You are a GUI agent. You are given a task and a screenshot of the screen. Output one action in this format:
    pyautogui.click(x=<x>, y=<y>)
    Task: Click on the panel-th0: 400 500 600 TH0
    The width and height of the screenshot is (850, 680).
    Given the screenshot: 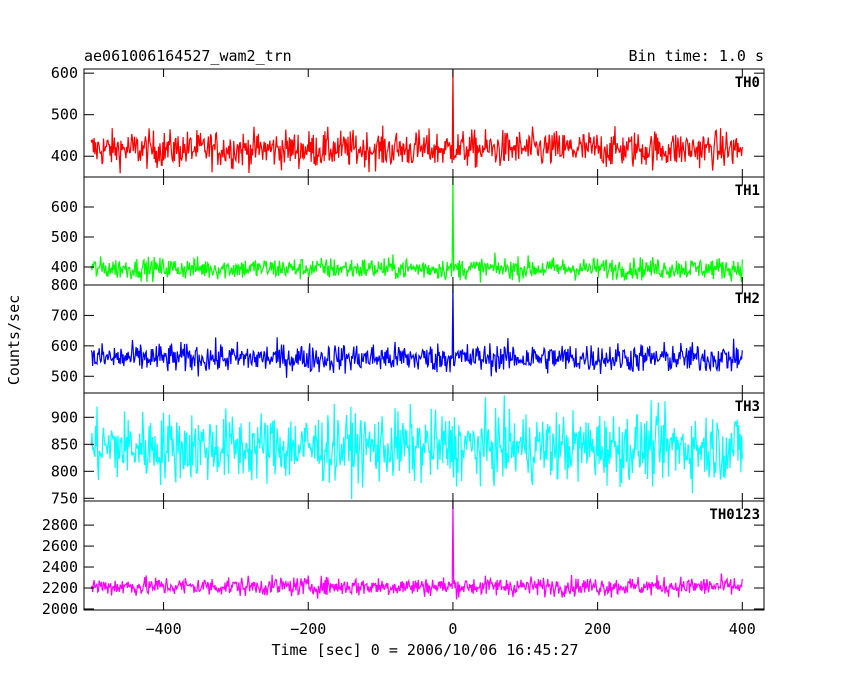 What is the action you would take?
    pyautogui.click(x=408, y=121)
    